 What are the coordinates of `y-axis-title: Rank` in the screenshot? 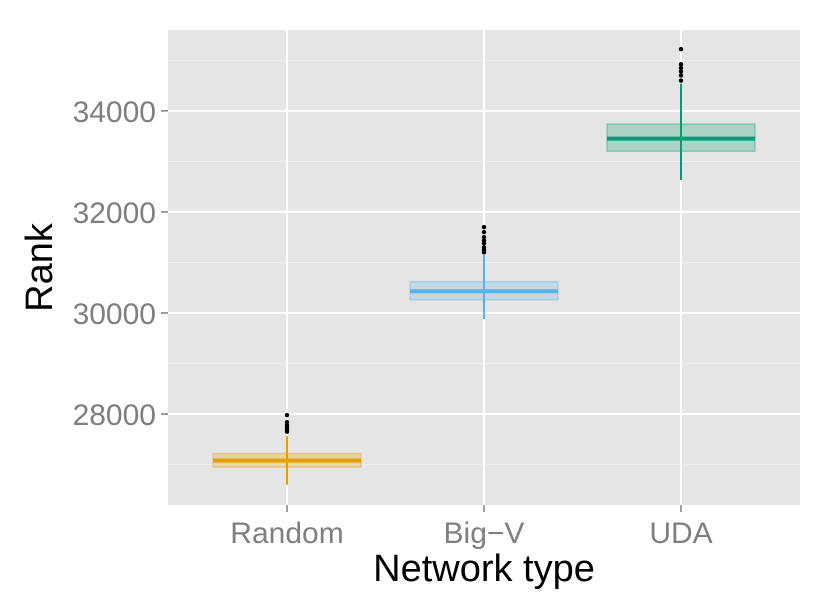 It's located at (40, 267).